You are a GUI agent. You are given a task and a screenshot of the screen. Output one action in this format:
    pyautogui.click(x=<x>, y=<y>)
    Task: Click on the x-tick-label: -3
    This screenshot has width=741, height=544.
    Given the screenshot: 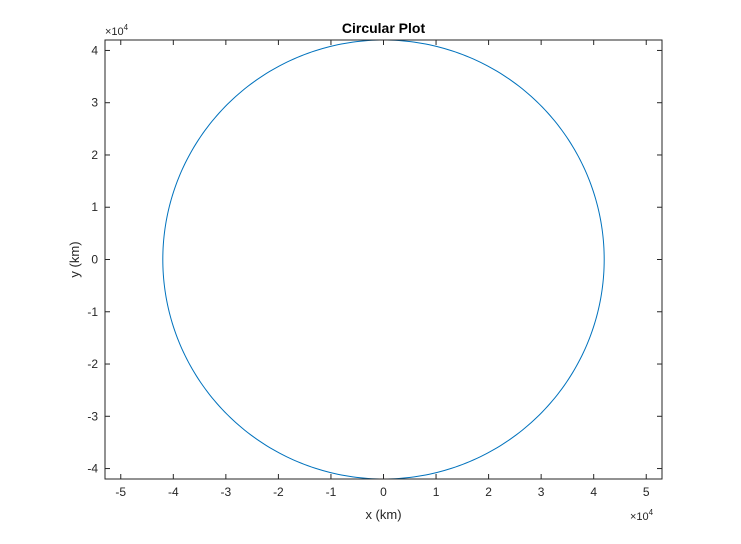 What is the action you would take?
    pyautogui.click(x=226, y=492)
    